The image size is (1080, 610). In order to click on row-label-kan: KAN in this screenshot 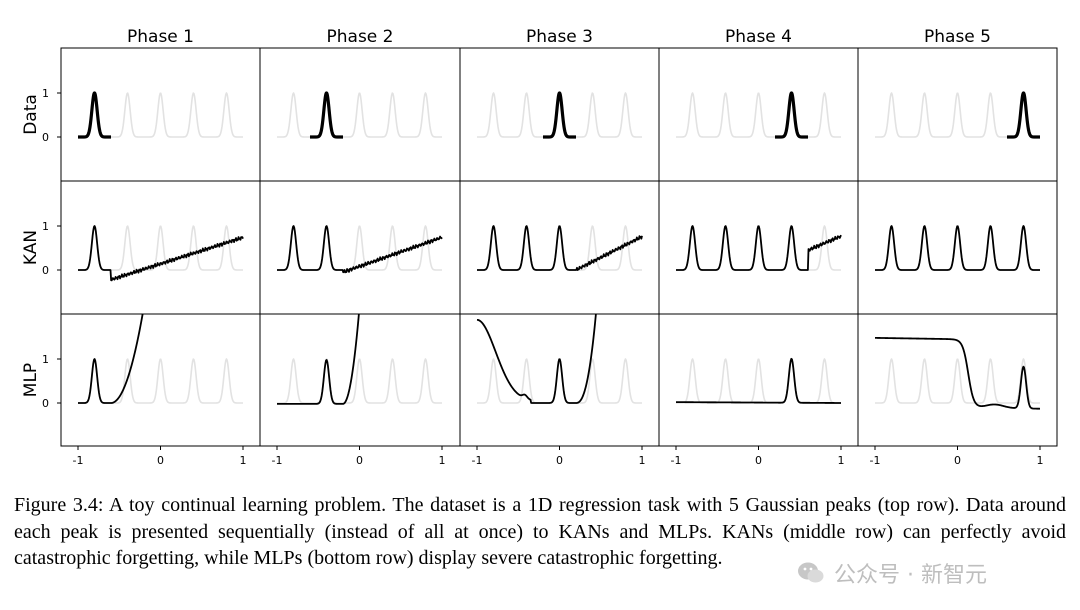, I will do `click(31, 247)`.